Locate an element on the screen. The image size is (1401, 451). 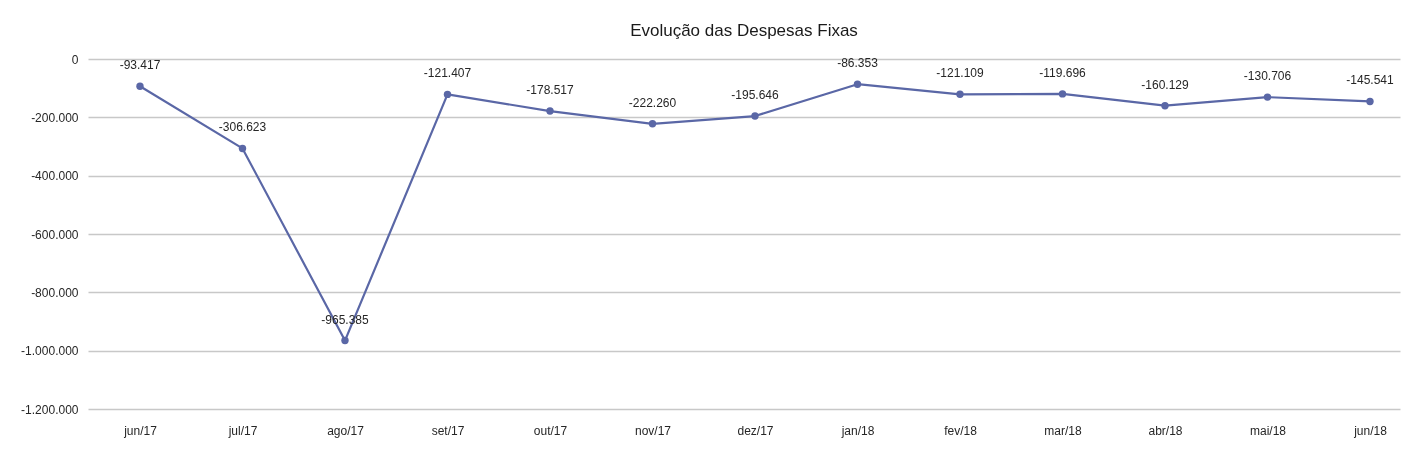
x-tick-label: ago/17 is located at coordinates (346, 430).